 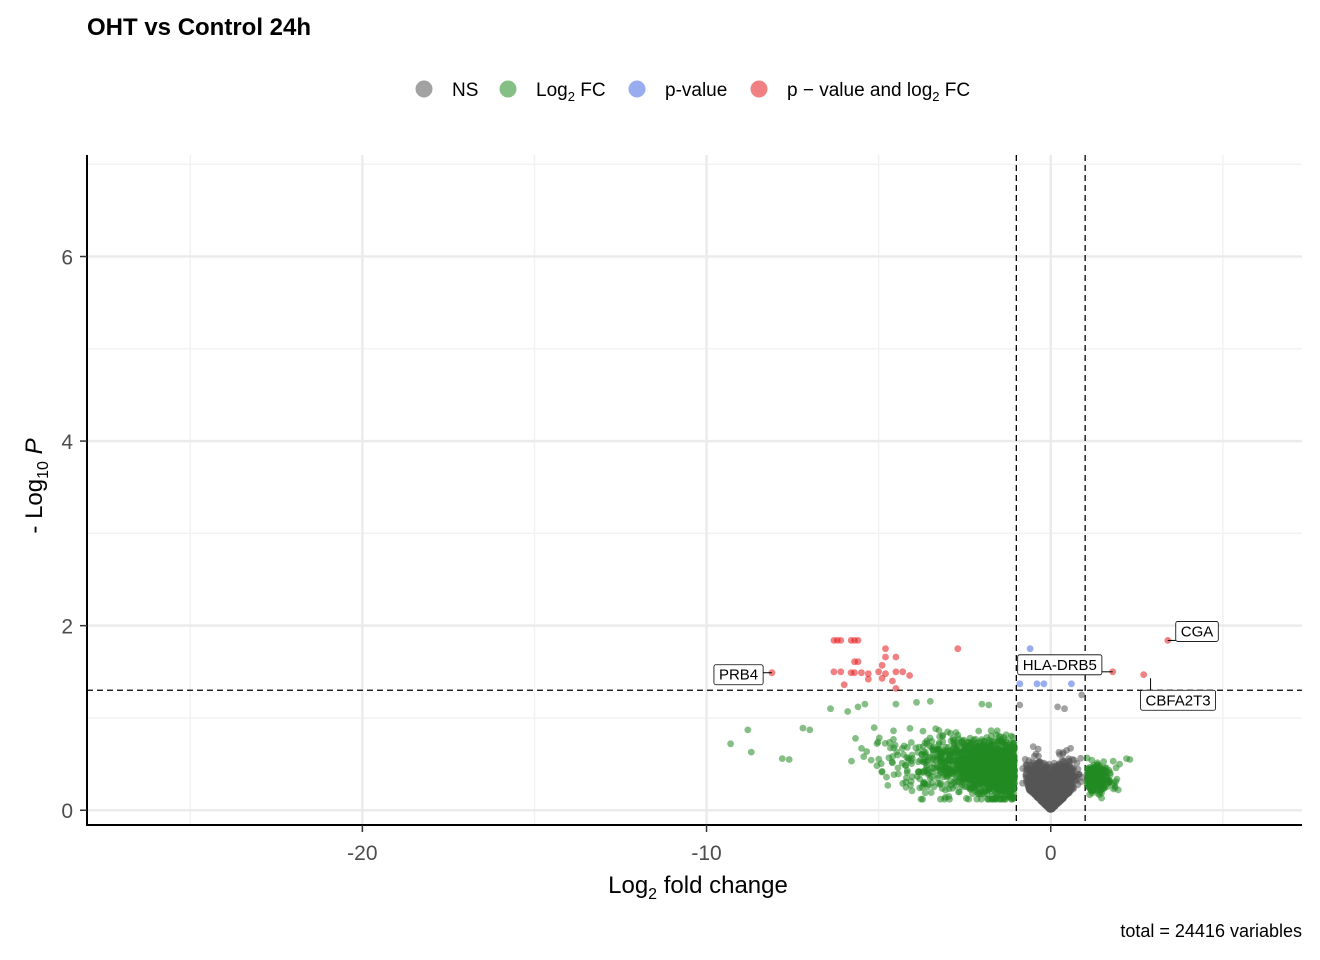 I want to click on gene-labels: CGA HLA-DRB5 CBFA2T3 PRB4, so click(x=966, y=666).